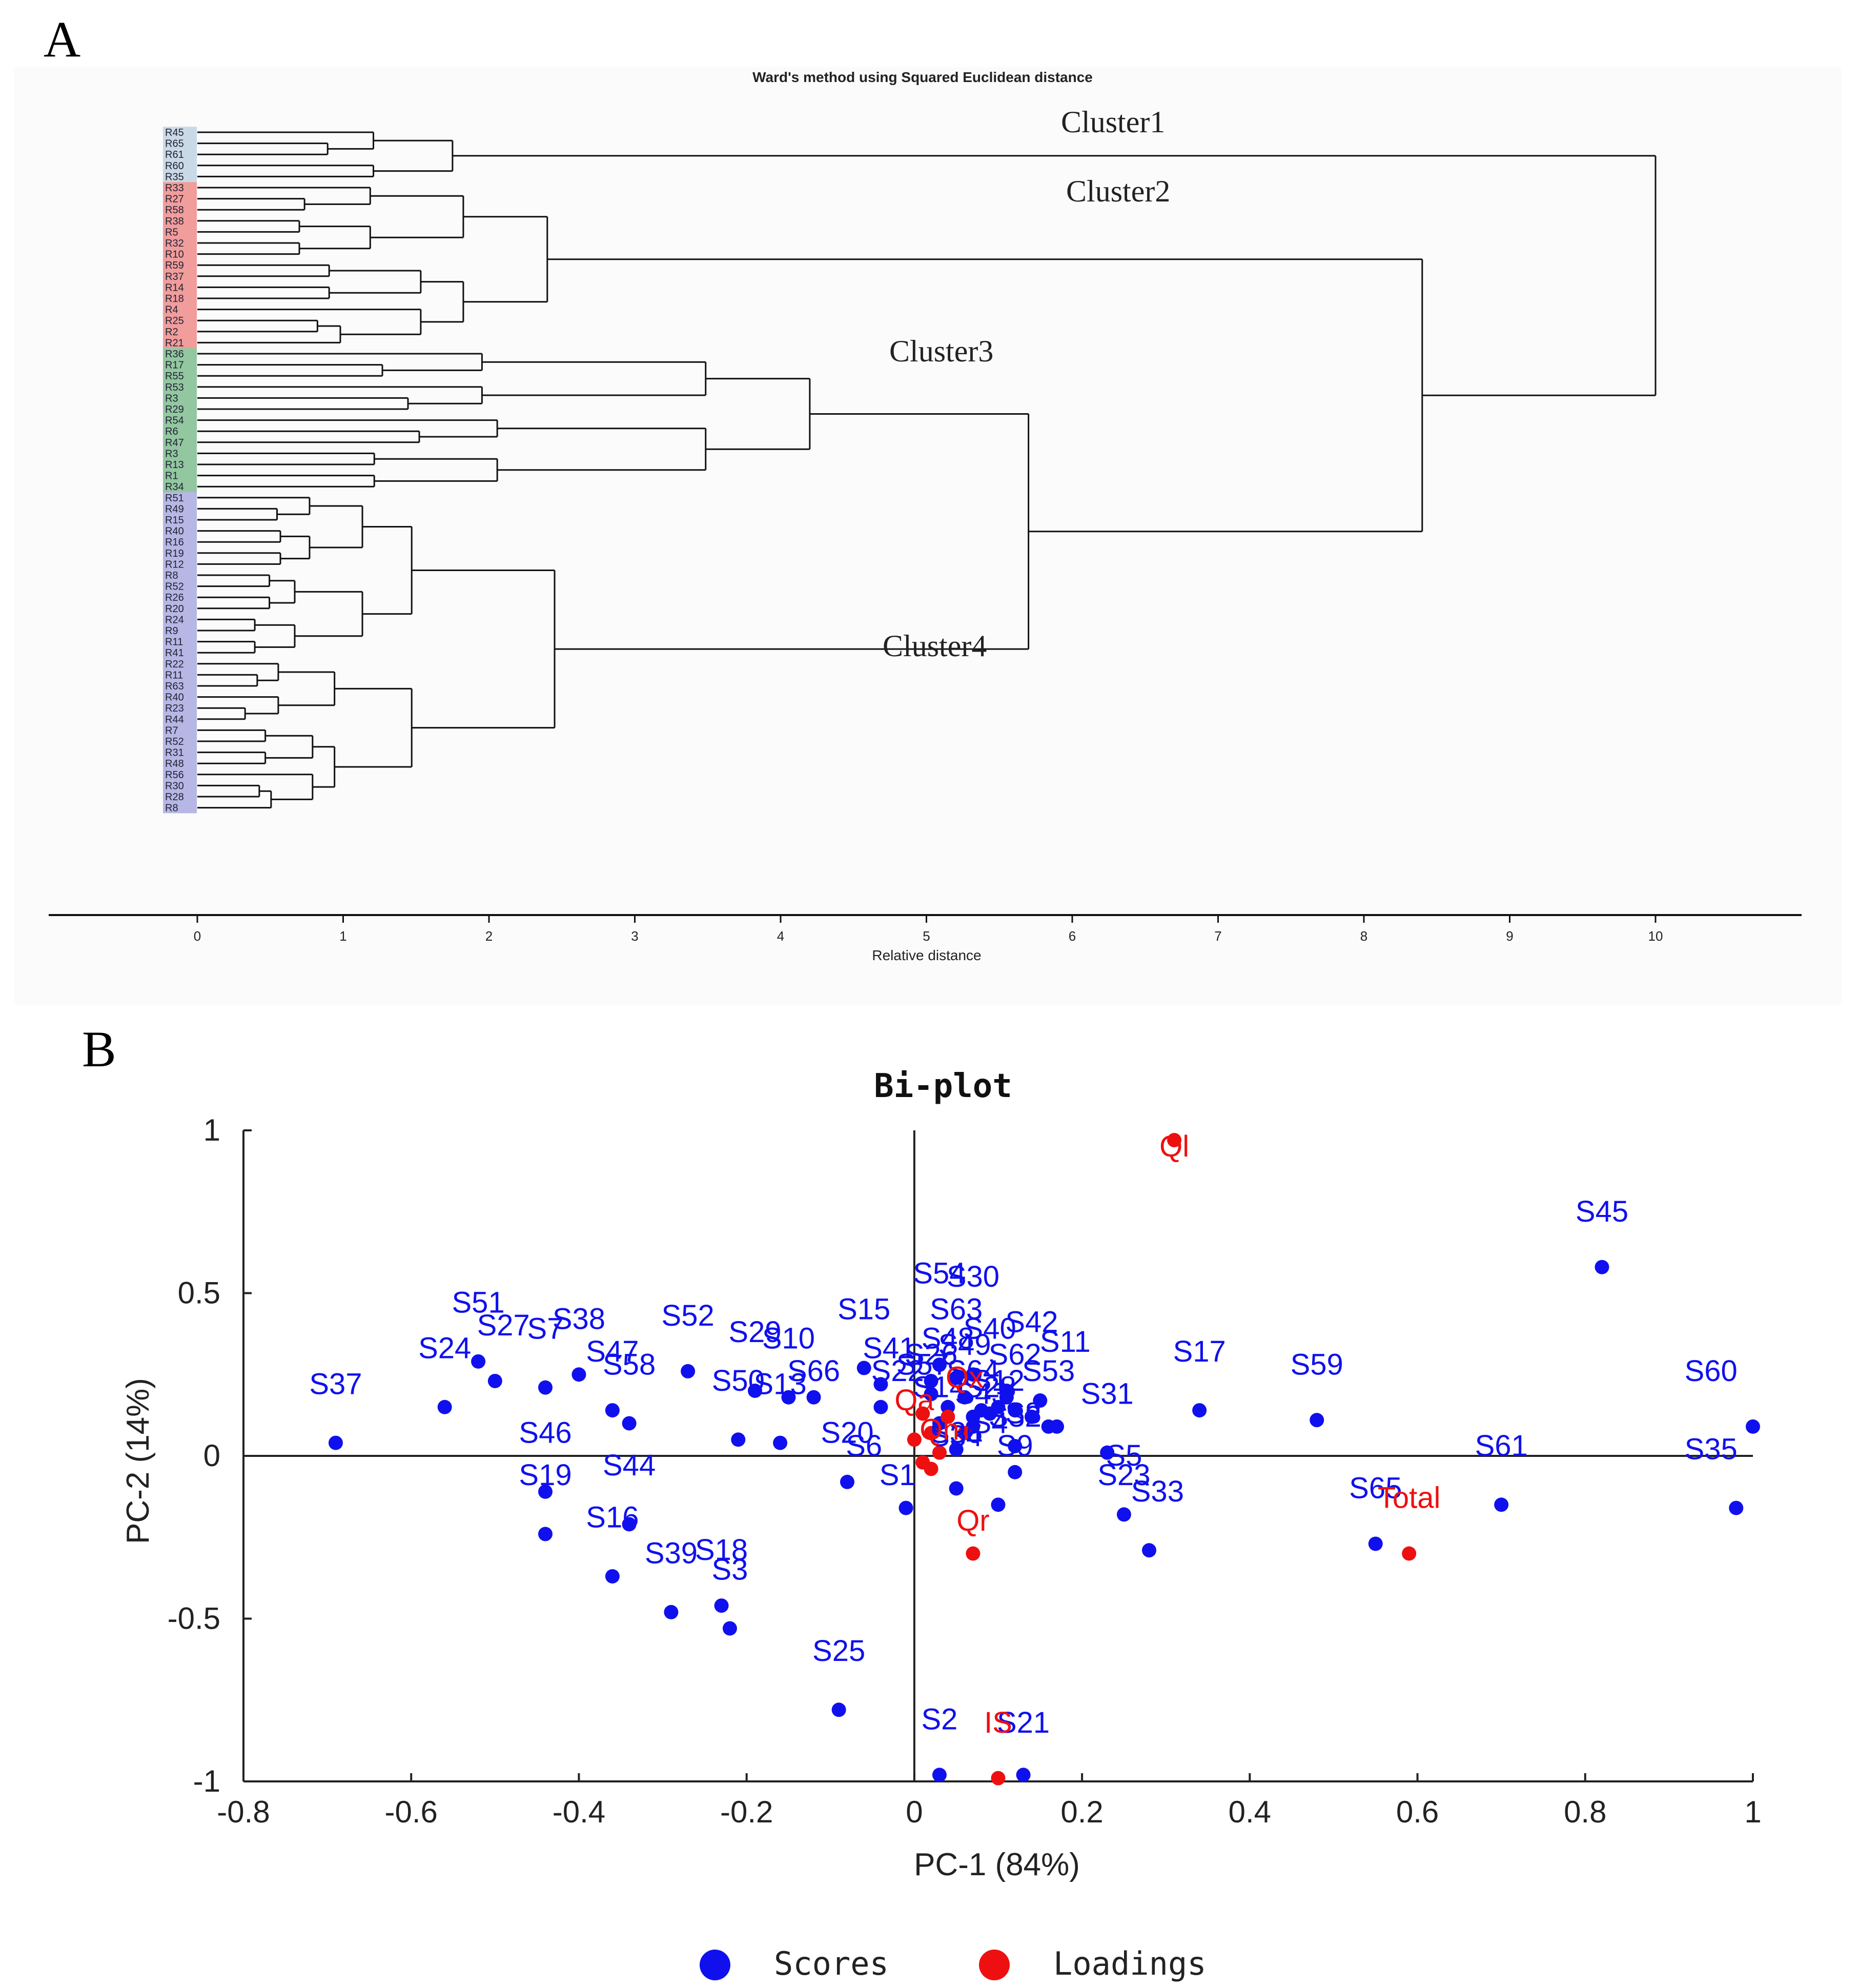 The height and width of the screenshot is (1988, 1859). Describe the element at coordinates (174, 664) in the screenshot. I see `leaf-label: R22` at that location.